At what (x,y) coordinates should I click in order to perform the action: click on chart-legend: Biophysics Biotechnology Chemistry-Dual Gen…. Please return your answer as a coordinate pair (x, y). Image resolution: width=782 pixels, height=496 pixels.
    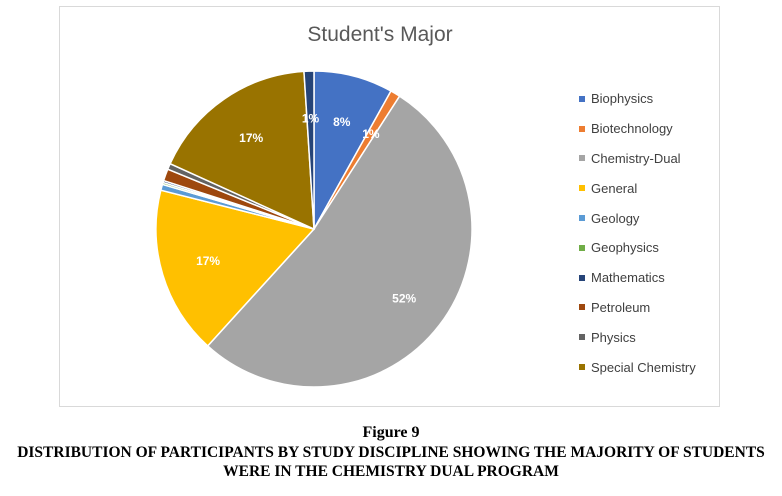
    Looking at the image, I should click on (637, 233).